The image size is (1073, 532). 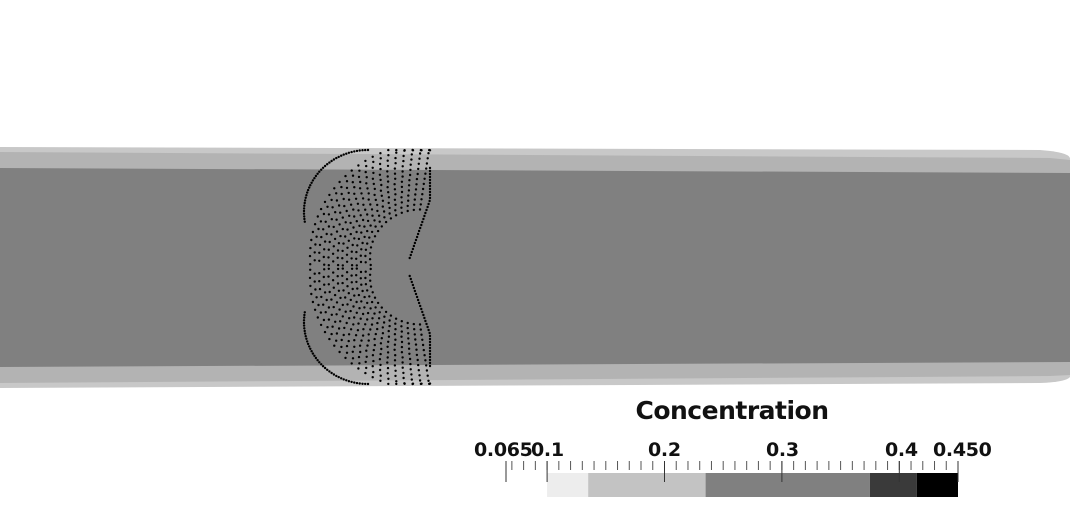 What do you see at coordinates (367, 267) in the screenshot?
I see `particle-cloud` at bounding box center [367, 267].